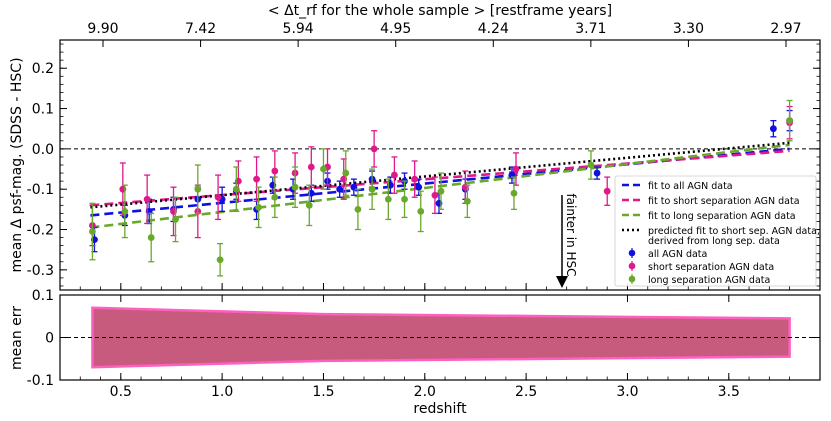 Image resolution: width=831 pixels, height=421 pixels. What do you see at coordinates (43, 69) in the screenshot?
I see `y-tick-label: 0.2` at bounding box center [43, 69].